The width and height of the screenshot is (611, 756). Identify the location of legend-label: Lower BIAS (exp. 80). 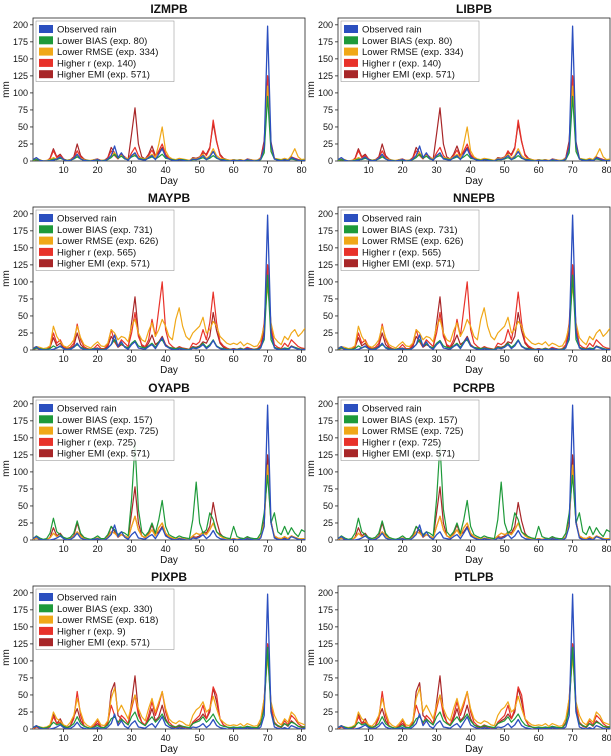
(102, 41).